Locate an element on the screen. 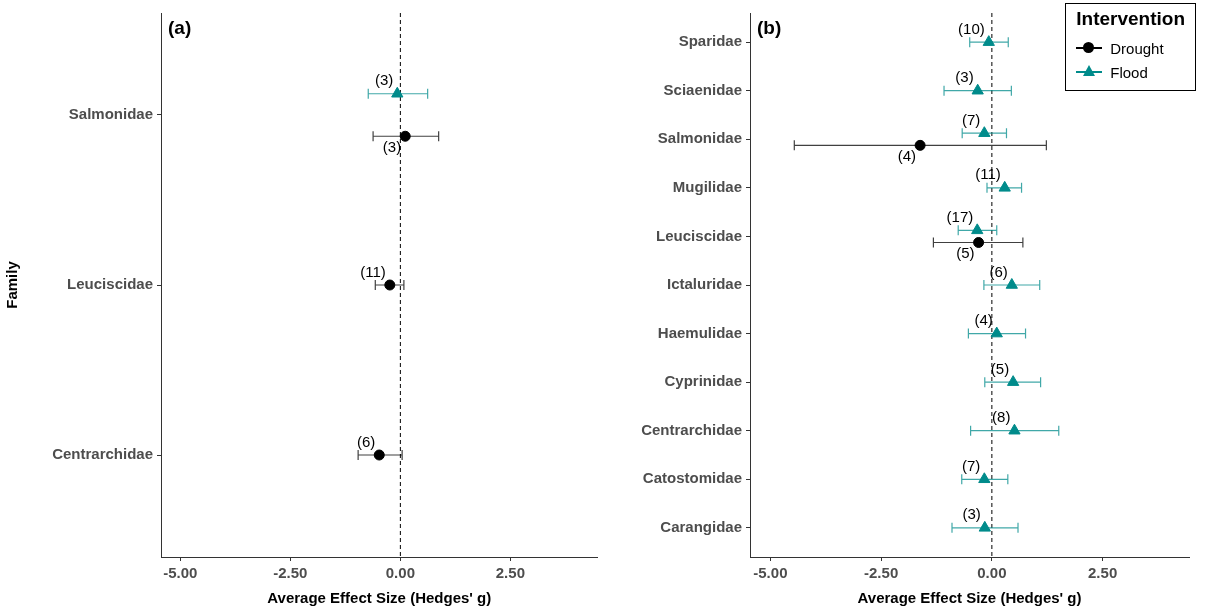 The image size is (1214, 608). legend-title: Intervention is located at coordinates (1130, 19).